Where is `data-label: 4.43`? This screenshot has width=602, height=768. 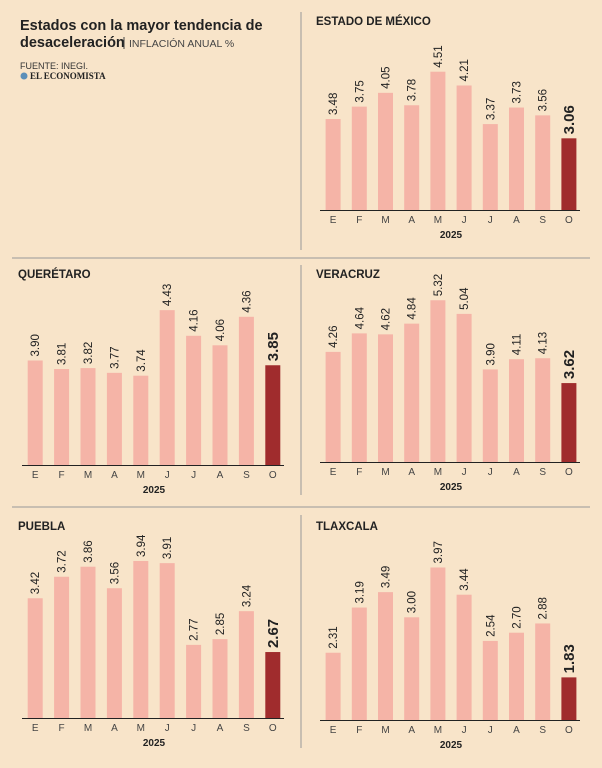
data-label: 4.43 is located at coordinates (168, 295).